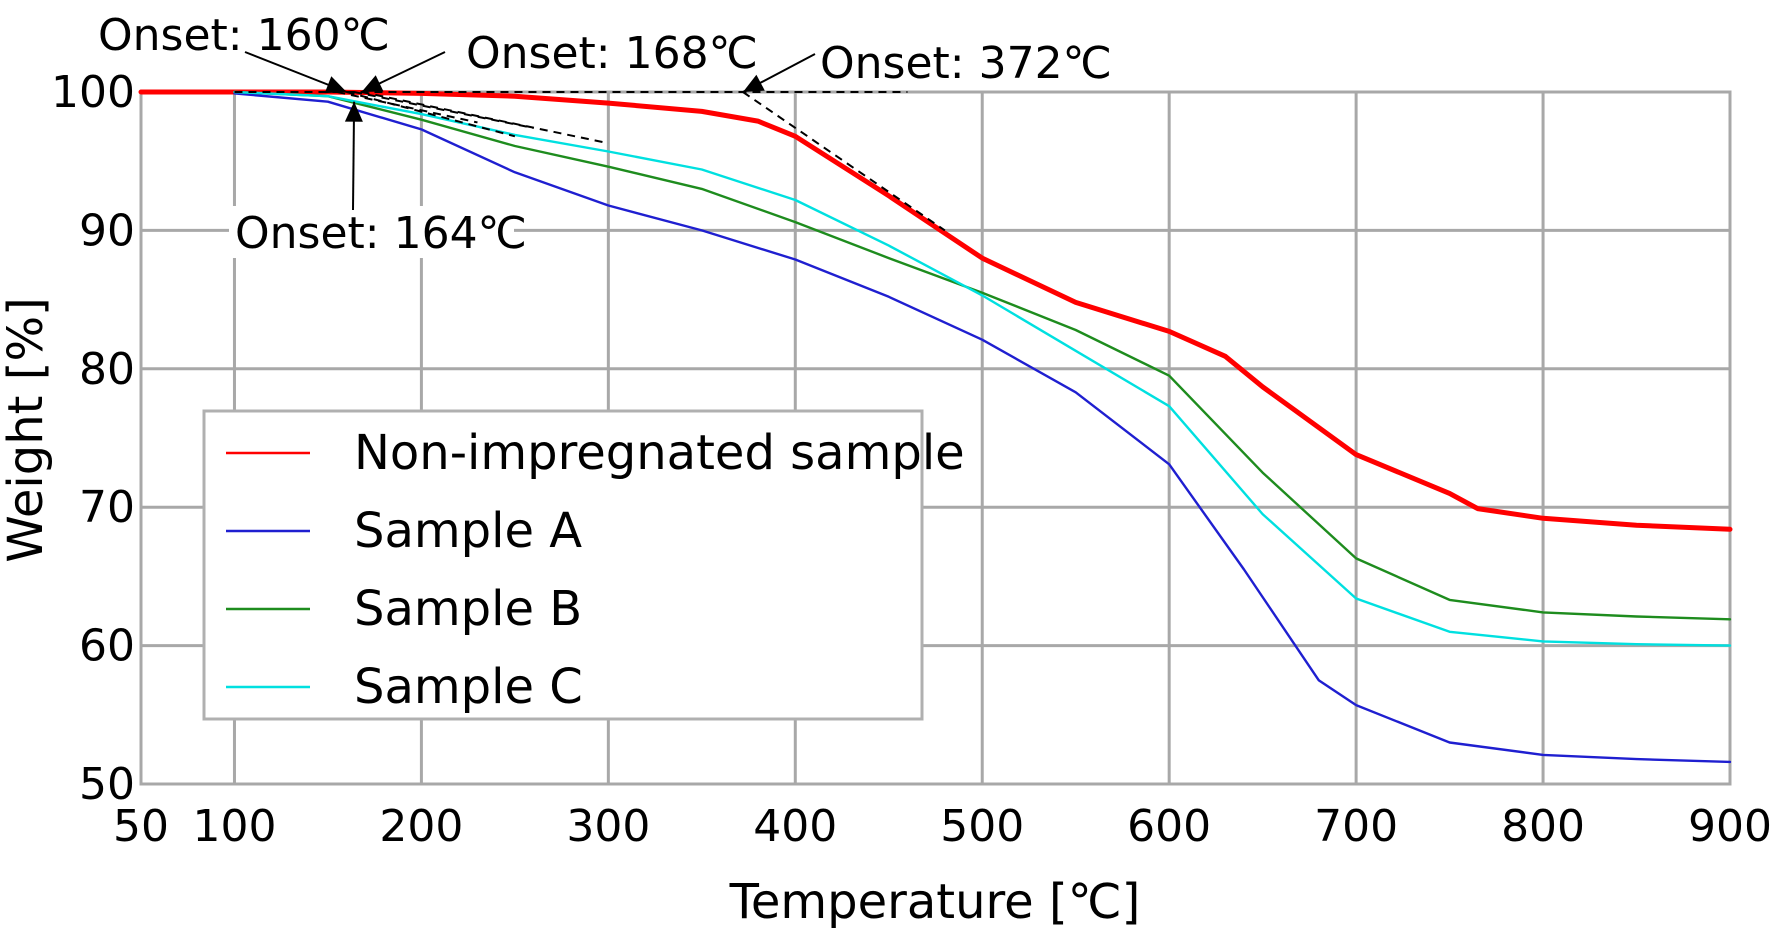 Image resolution: width=1772 pixels, height=941 pixels. Describe the element at coordinates (141, 826) in the screenshot. I see `x-tick-label: 50` at that location.